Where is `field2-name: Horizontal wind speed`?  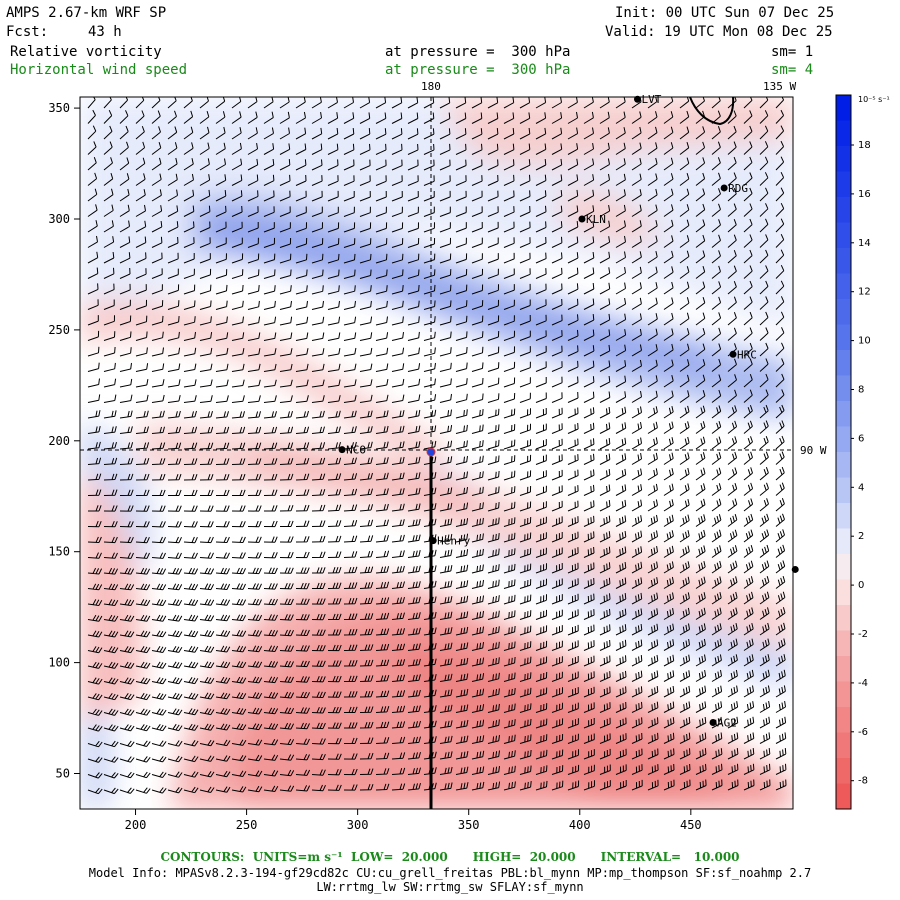
field2-name: Horizontal wind speed is located at coordinates (99, 70).